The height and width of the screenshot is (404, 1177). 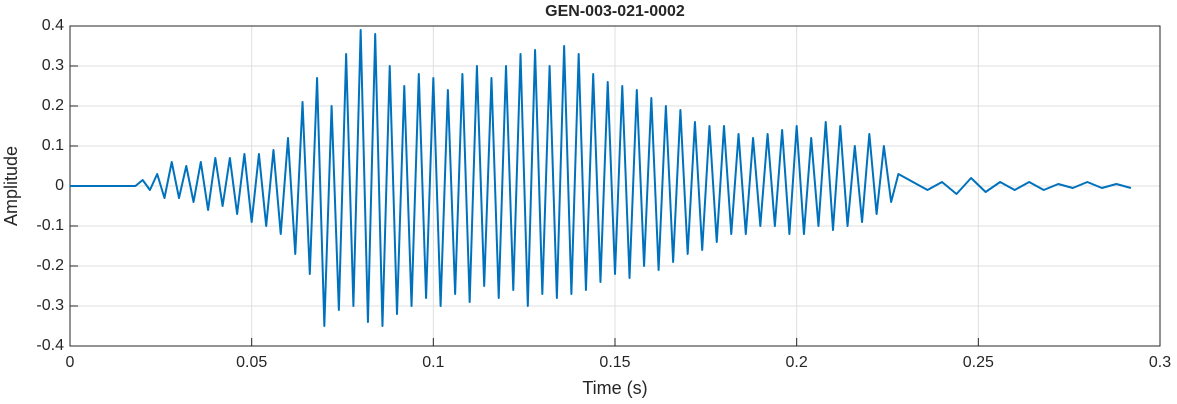 What do you see at coordinates (50, 345) in the screenshot?
I see `y-tick-label: -0.4` at bounding box center [50, 345].